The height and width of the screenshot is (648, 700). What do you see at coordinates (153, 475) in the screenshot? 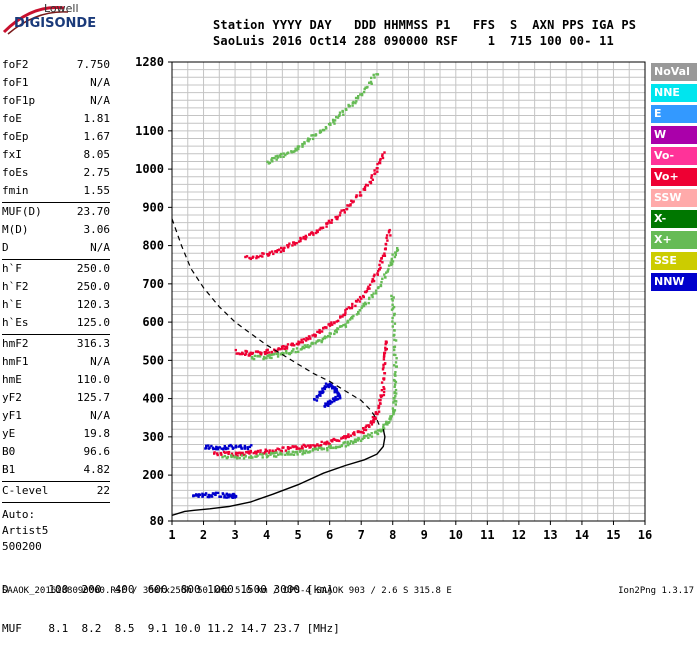
I see `y-tick-label: 200` at bounding box center [153, 475].